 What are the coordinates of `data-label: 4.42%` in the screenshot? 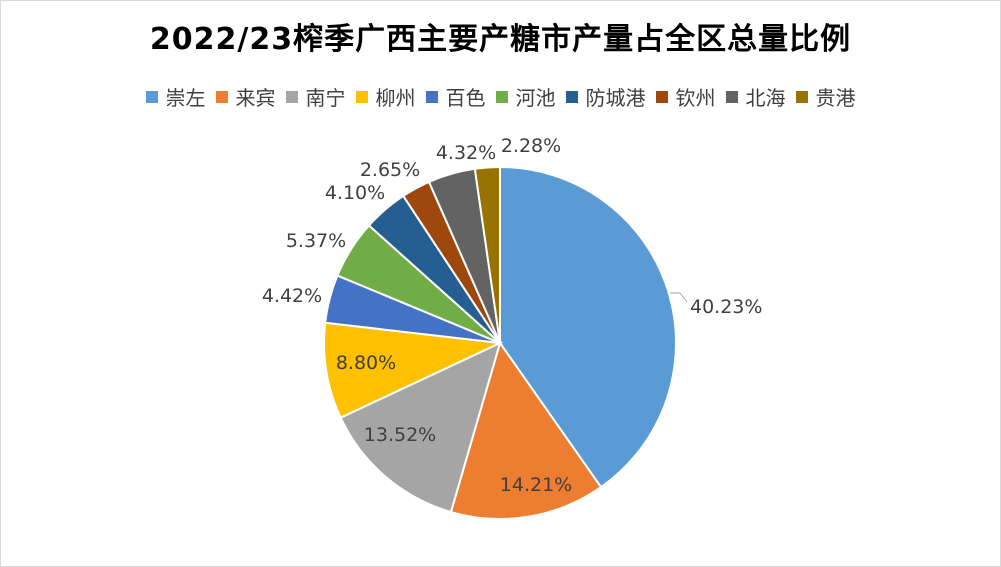 It's located at (292, 296).